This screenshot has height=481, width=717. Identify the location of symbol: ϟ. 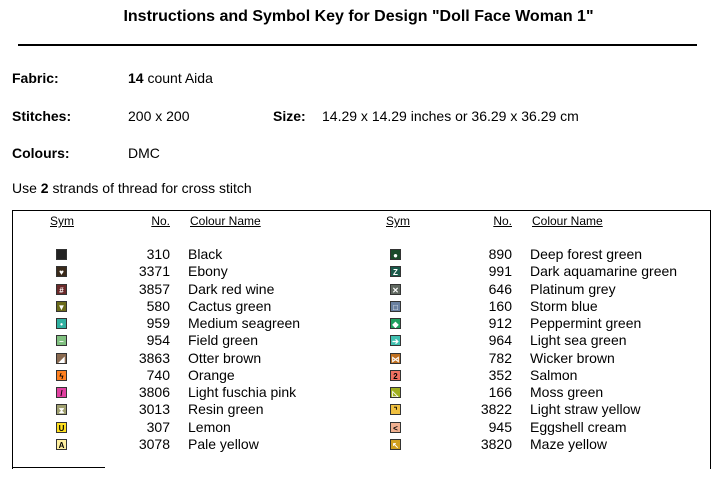
(61, 375).